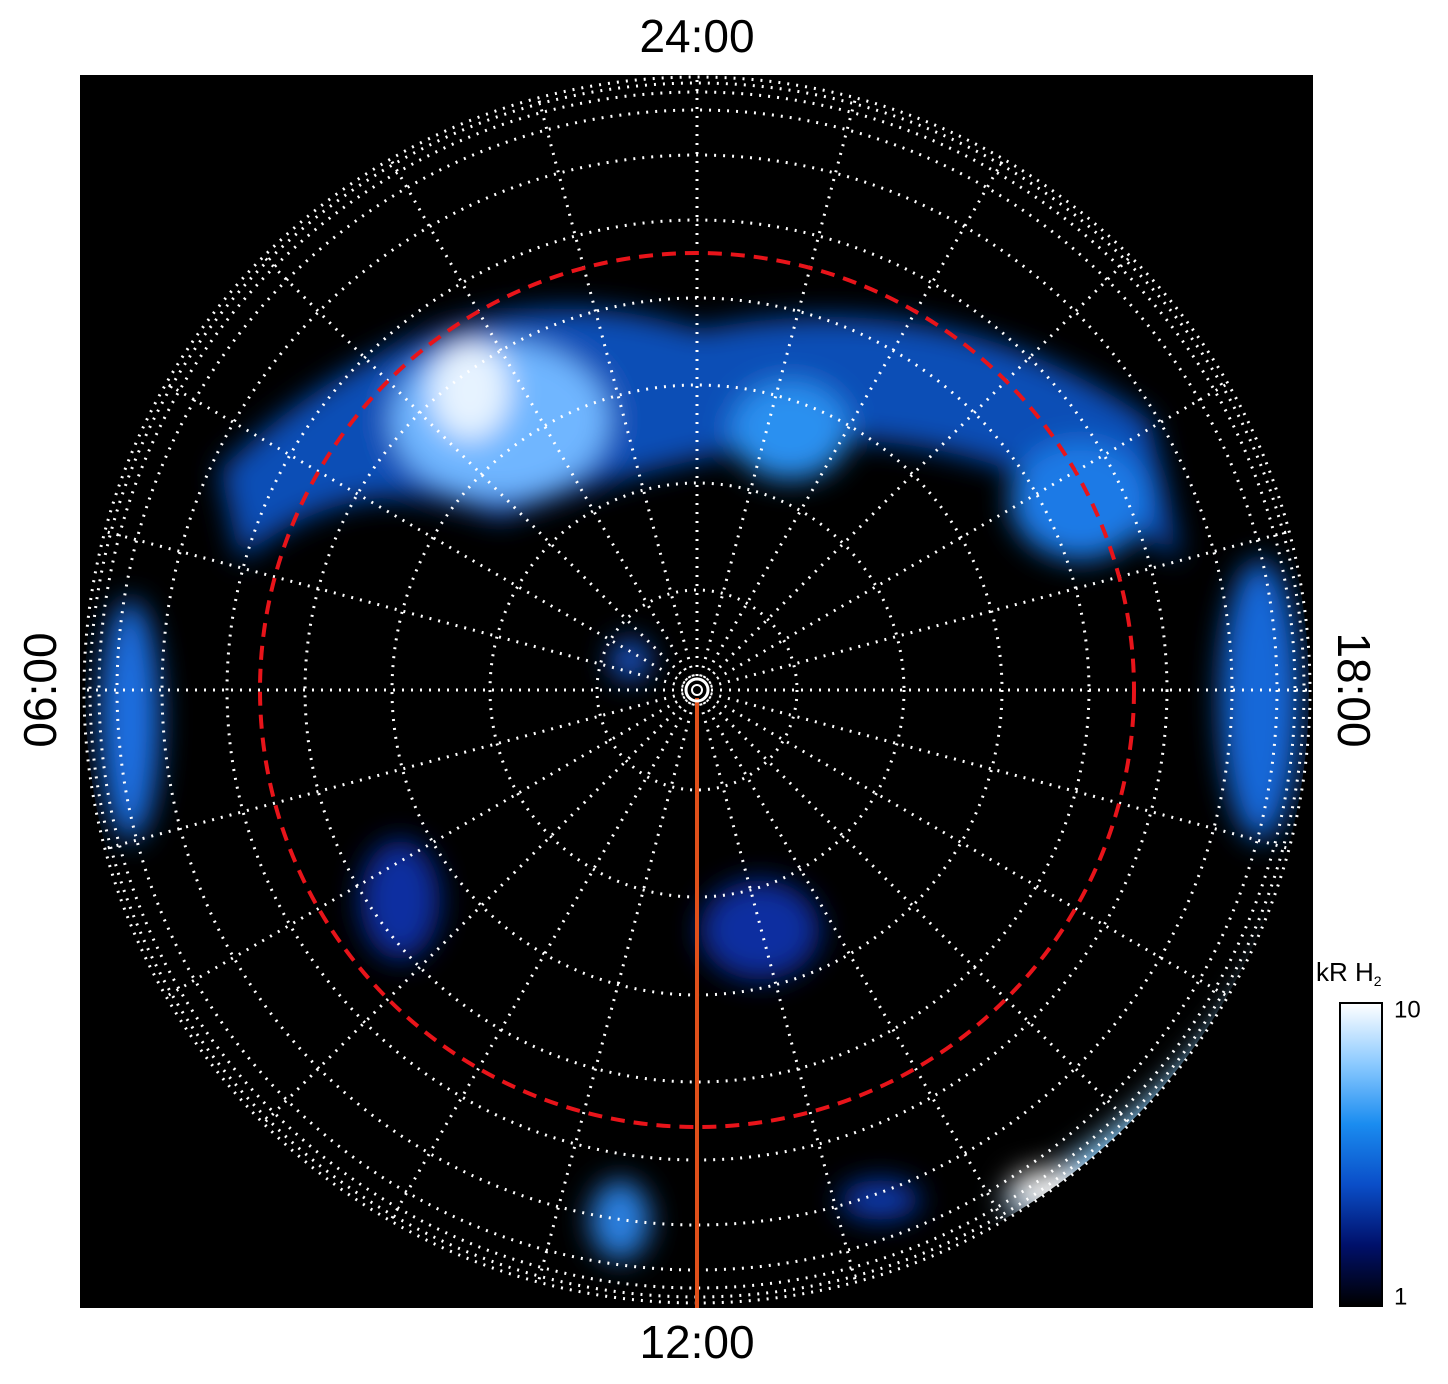  I want to click on clock-label: 18:00, so click(1354, 689).